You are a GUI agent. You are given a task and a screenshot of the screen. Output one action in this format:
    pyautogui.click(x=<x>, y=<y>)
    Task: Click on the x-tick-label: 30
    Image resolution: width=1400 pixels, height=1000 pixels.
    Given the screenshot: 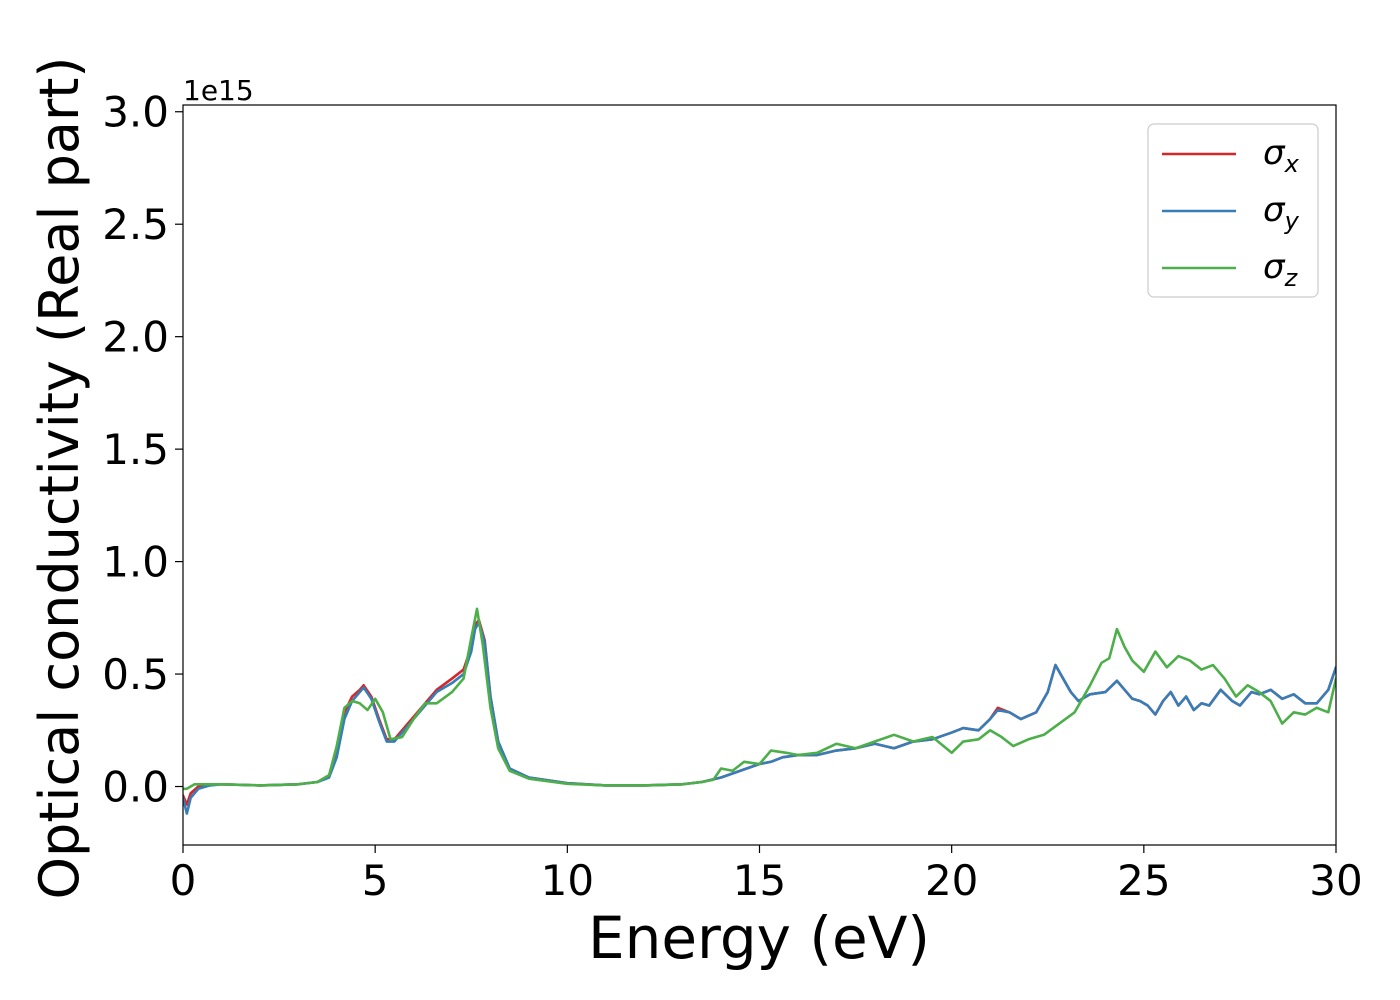 What is the action you would take?
    pyautogui.click(x=1335, y=880)
    